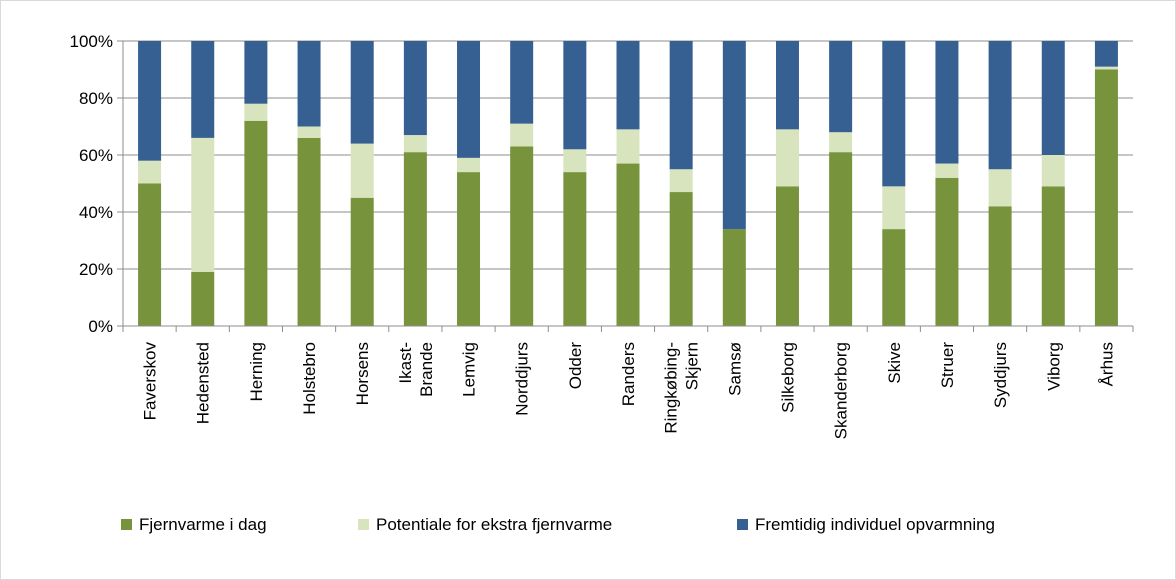  What do you see at coordinates (362, 373) in the screenshot?
I see `category-label: Horsens` at bounding box center [362, 373].